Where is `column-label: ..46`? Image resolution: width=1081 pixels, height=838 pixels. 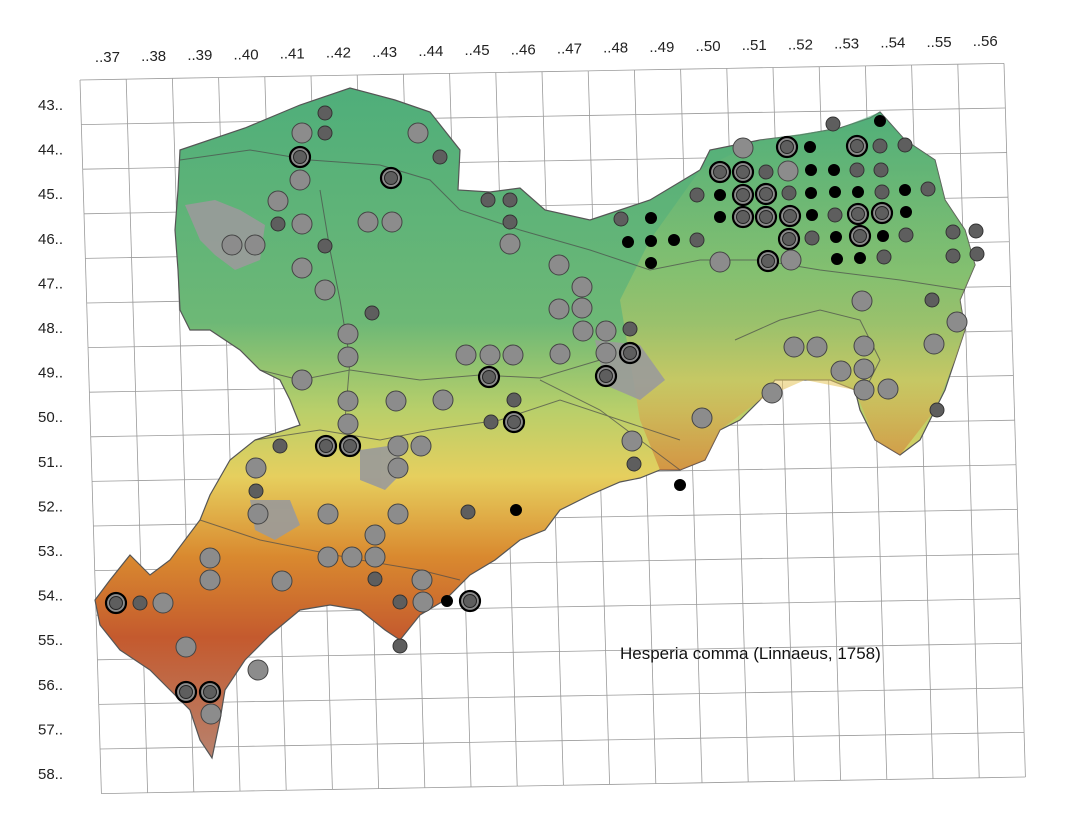
column-label: ..46 is located at coordinates (523, 49).